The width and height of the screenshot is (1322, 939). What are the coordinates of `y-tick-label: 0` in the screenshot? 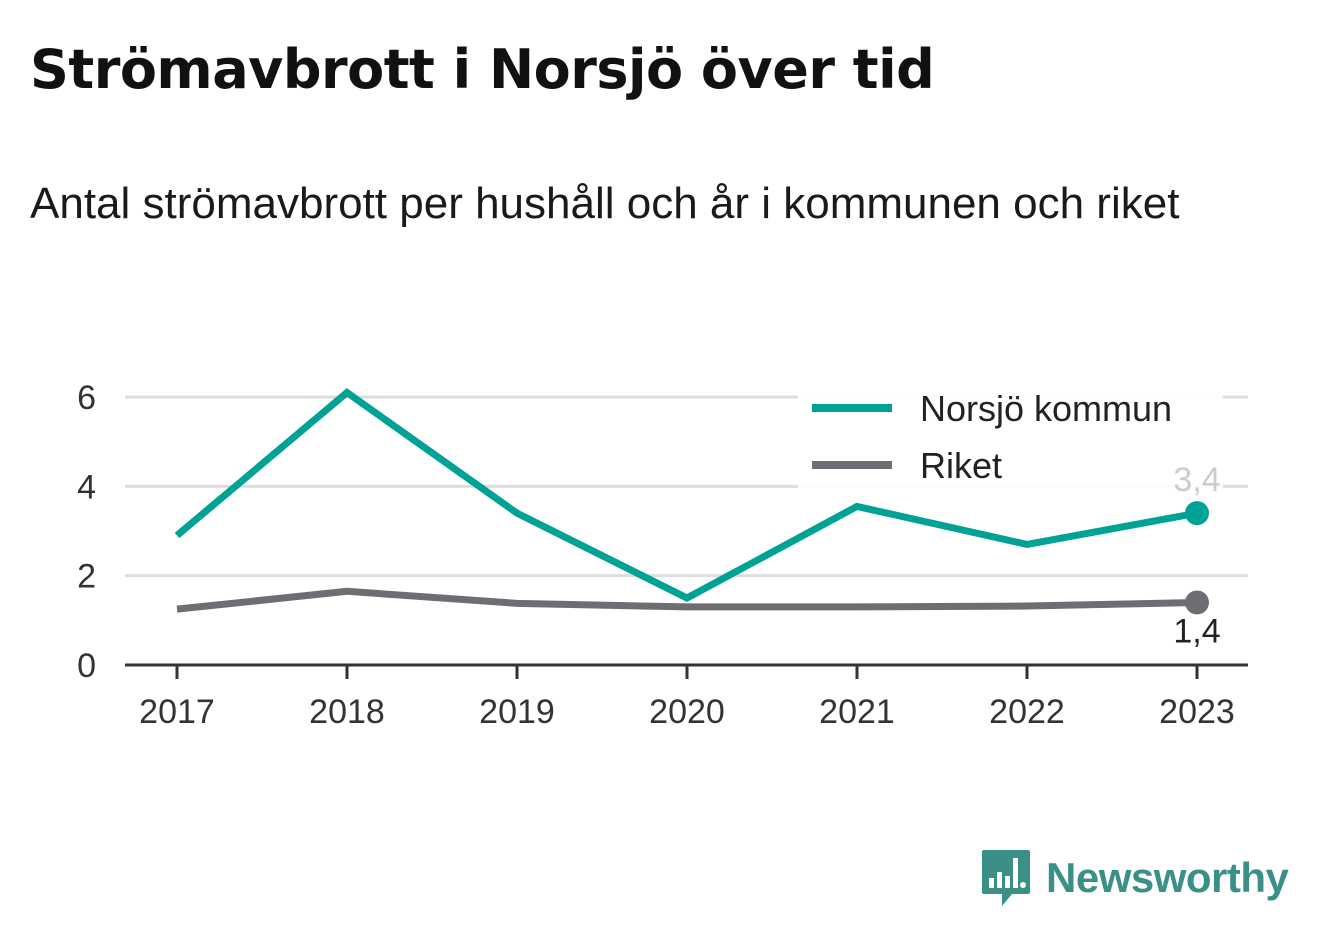 It's located at (86, 666).